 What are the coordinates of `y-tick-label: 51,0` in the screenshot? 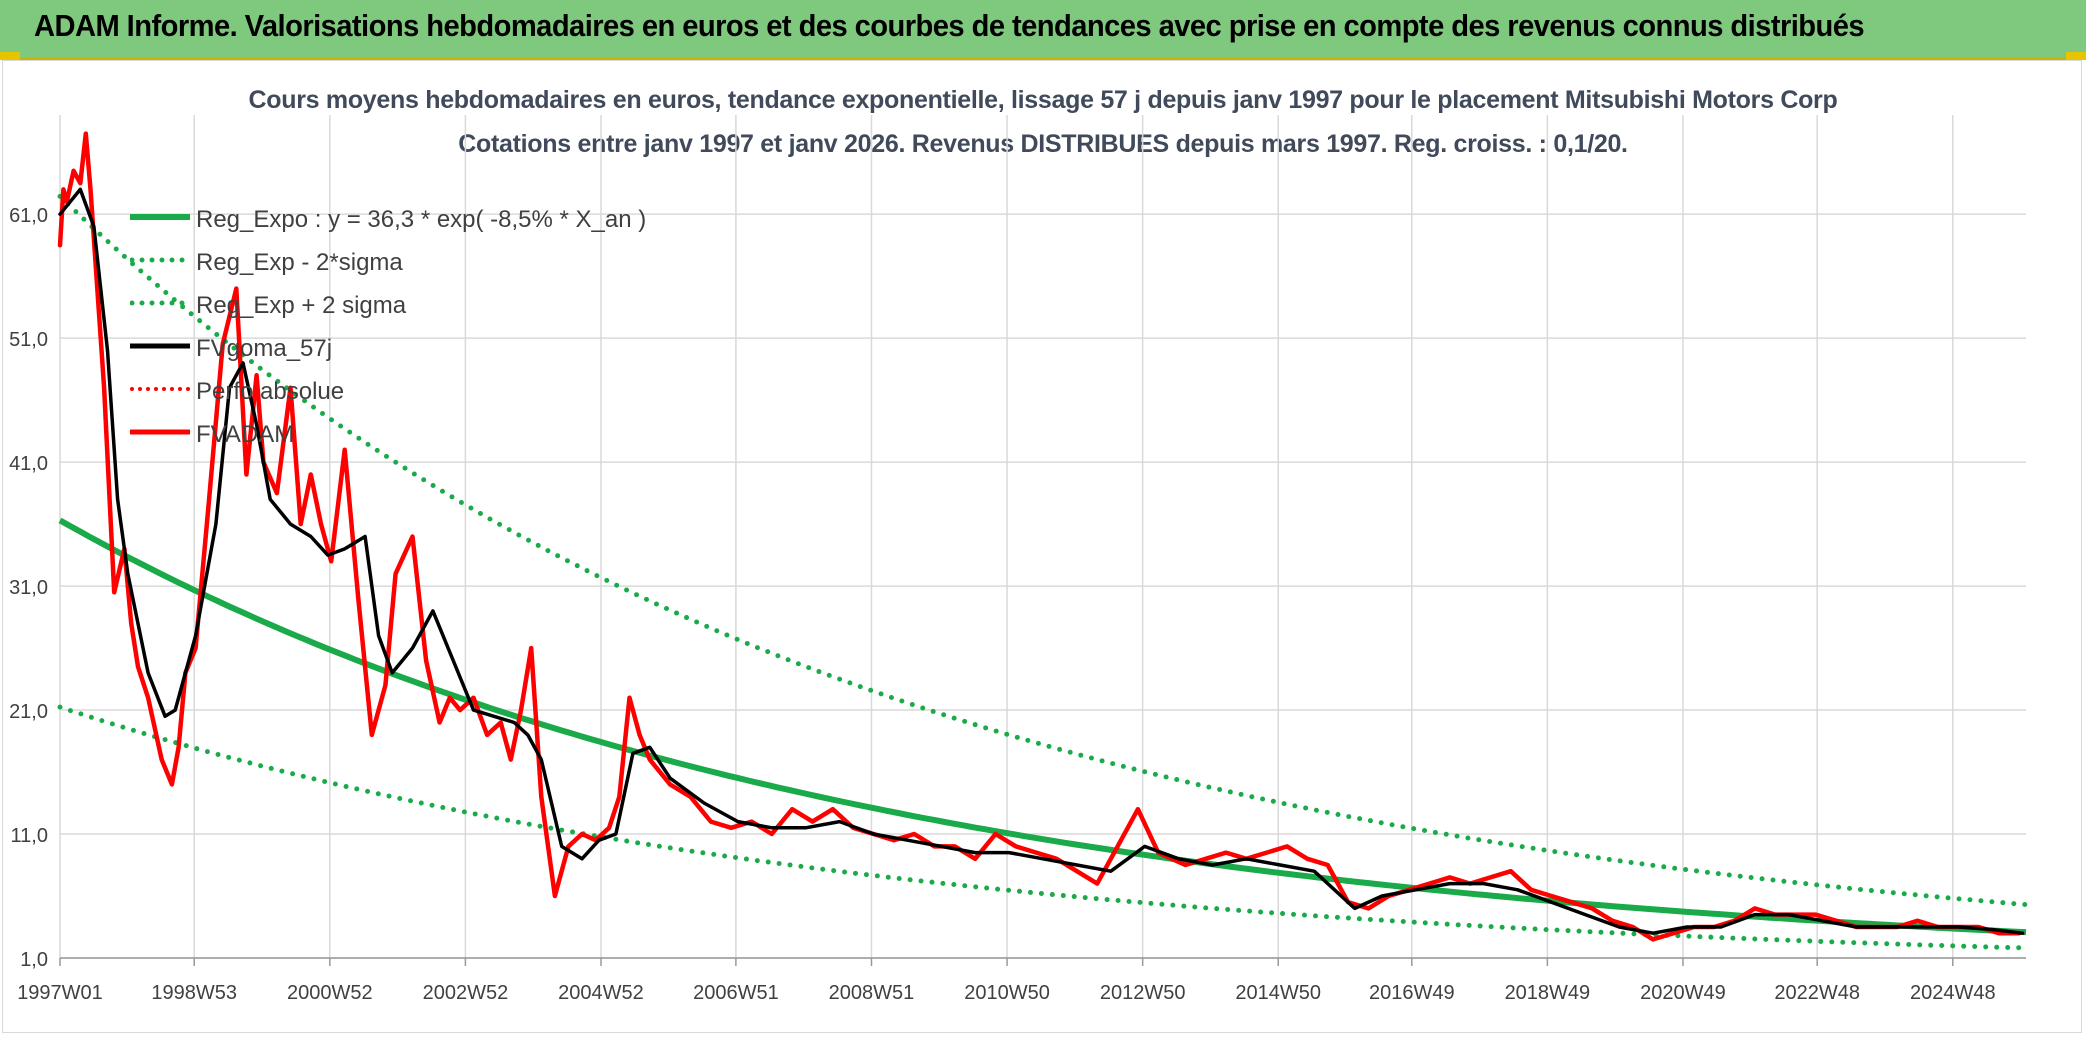 It's located at (28, 340).